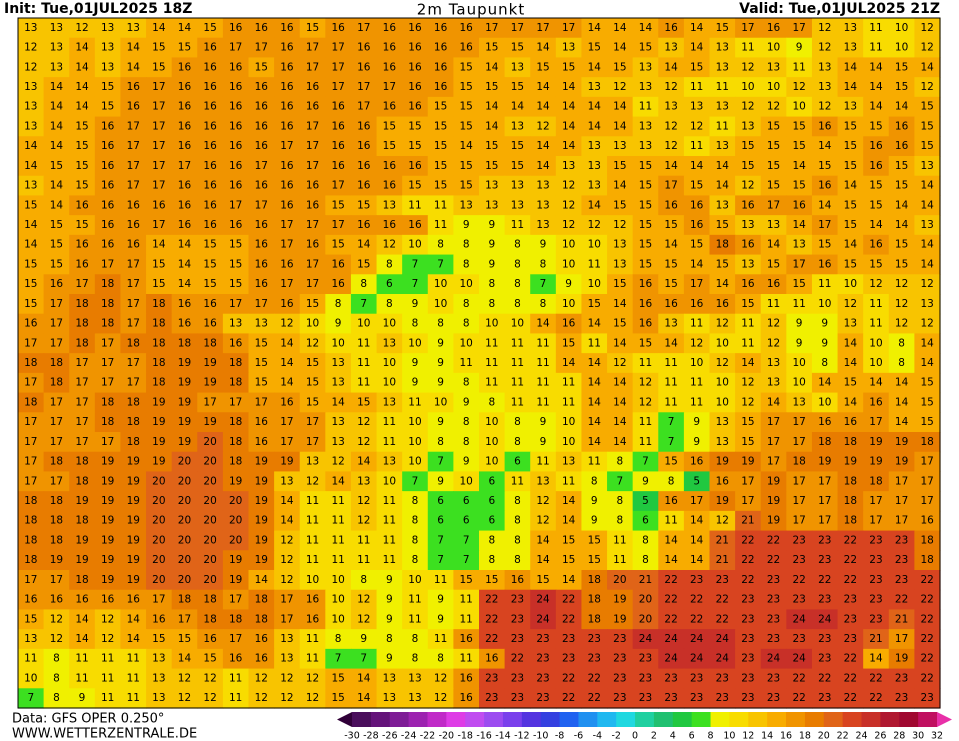  Describe the element at coordinates (798, 639) in the screenshot. I see `dewpoint-value: 23` at that location.